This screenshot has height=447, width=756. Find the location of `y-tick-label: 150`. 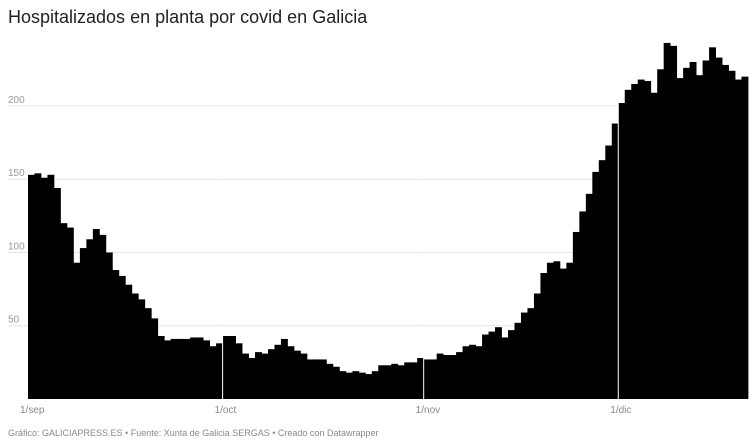

y-tick-label: 150 is located at coordinates (16, 173).